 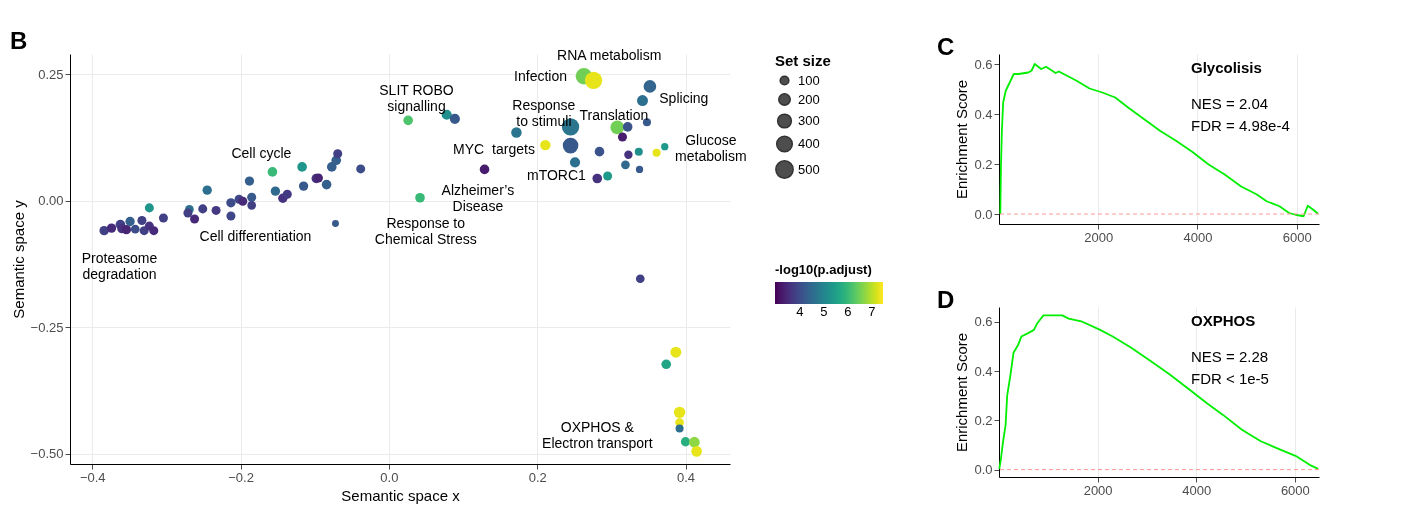 I want to click on text: D, so click(x=946, y=299).